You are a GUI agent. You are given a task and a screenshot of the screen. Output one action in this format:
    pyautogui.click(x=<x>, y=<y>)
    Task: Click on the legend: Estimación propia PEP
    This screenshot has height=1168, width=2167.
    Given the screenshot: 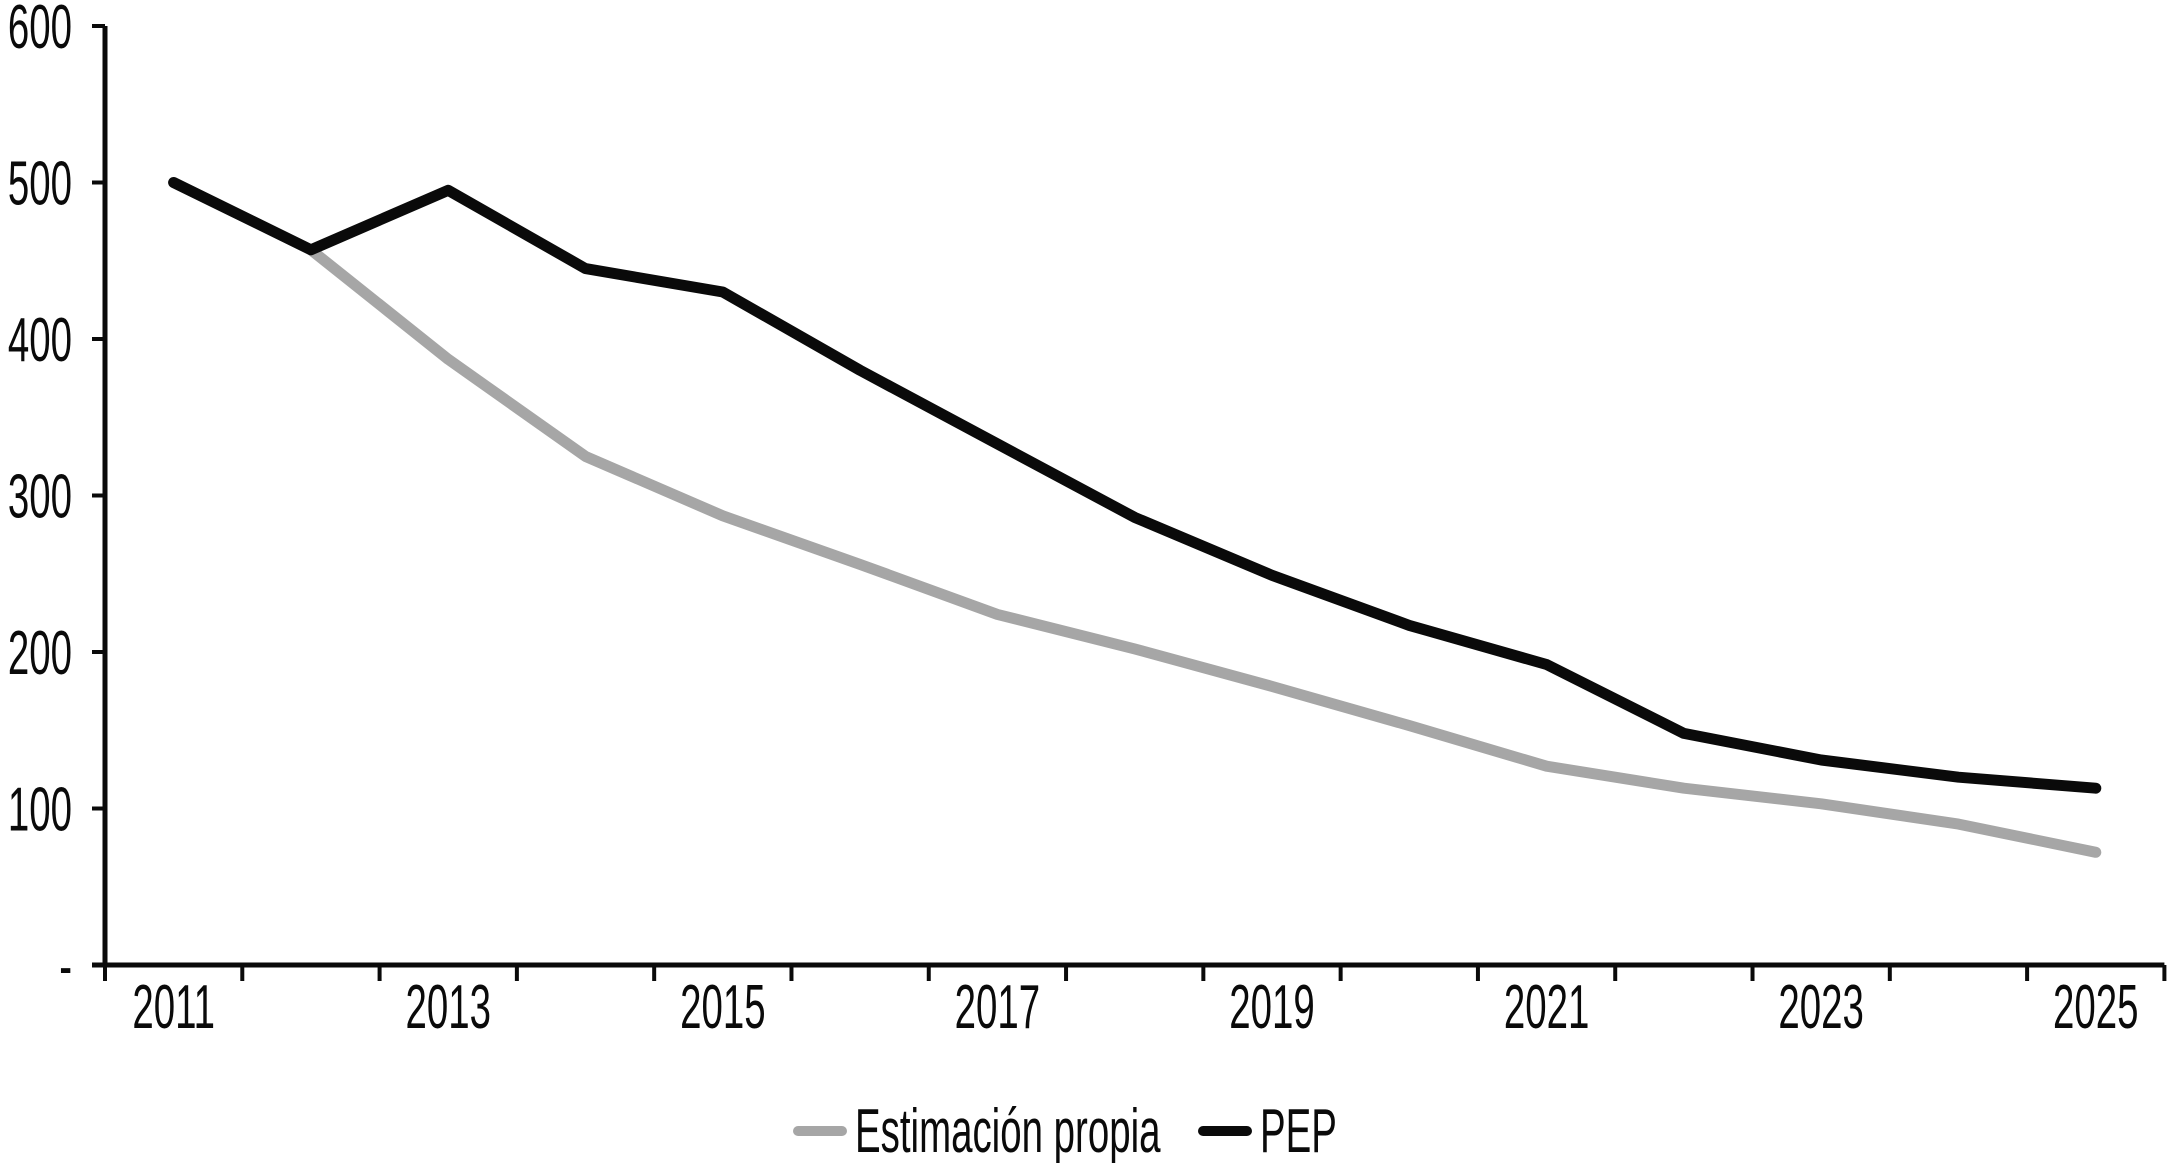 What is the action you would take?
    pyautogui.click(x=1065, y=1130)
    